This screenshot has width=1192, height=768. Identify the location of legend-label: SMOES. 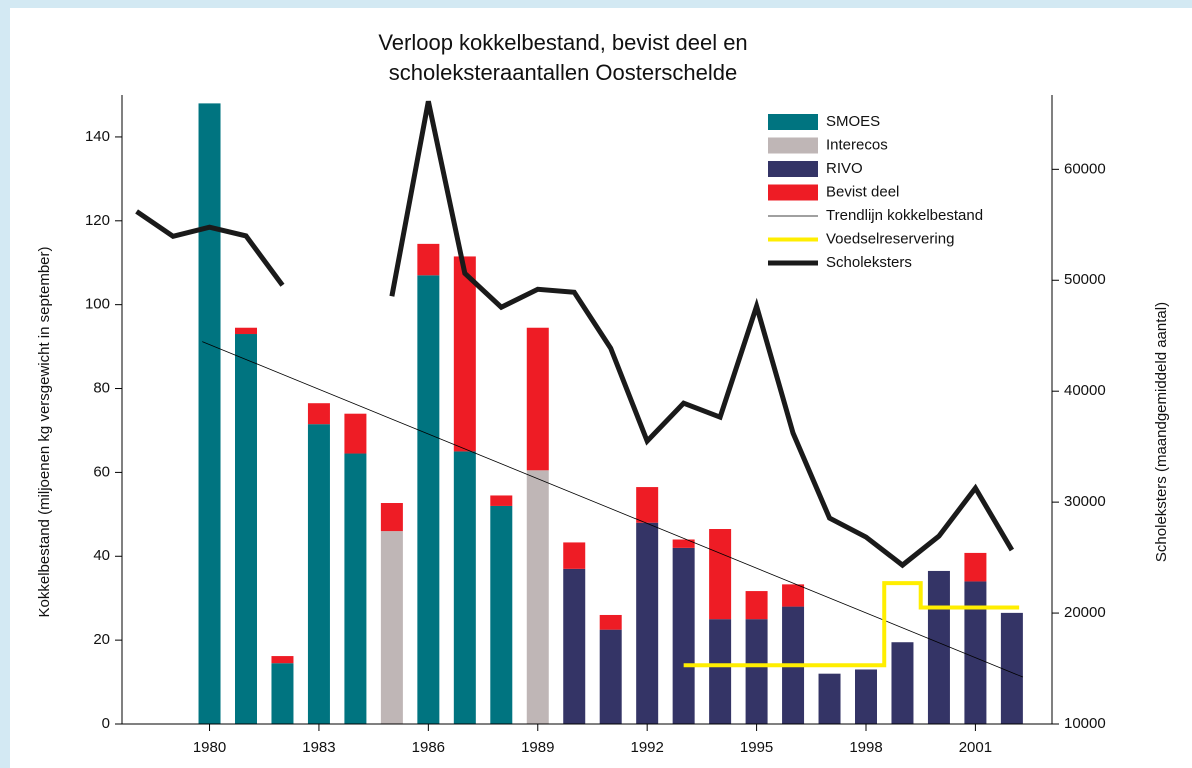
(853, 121).